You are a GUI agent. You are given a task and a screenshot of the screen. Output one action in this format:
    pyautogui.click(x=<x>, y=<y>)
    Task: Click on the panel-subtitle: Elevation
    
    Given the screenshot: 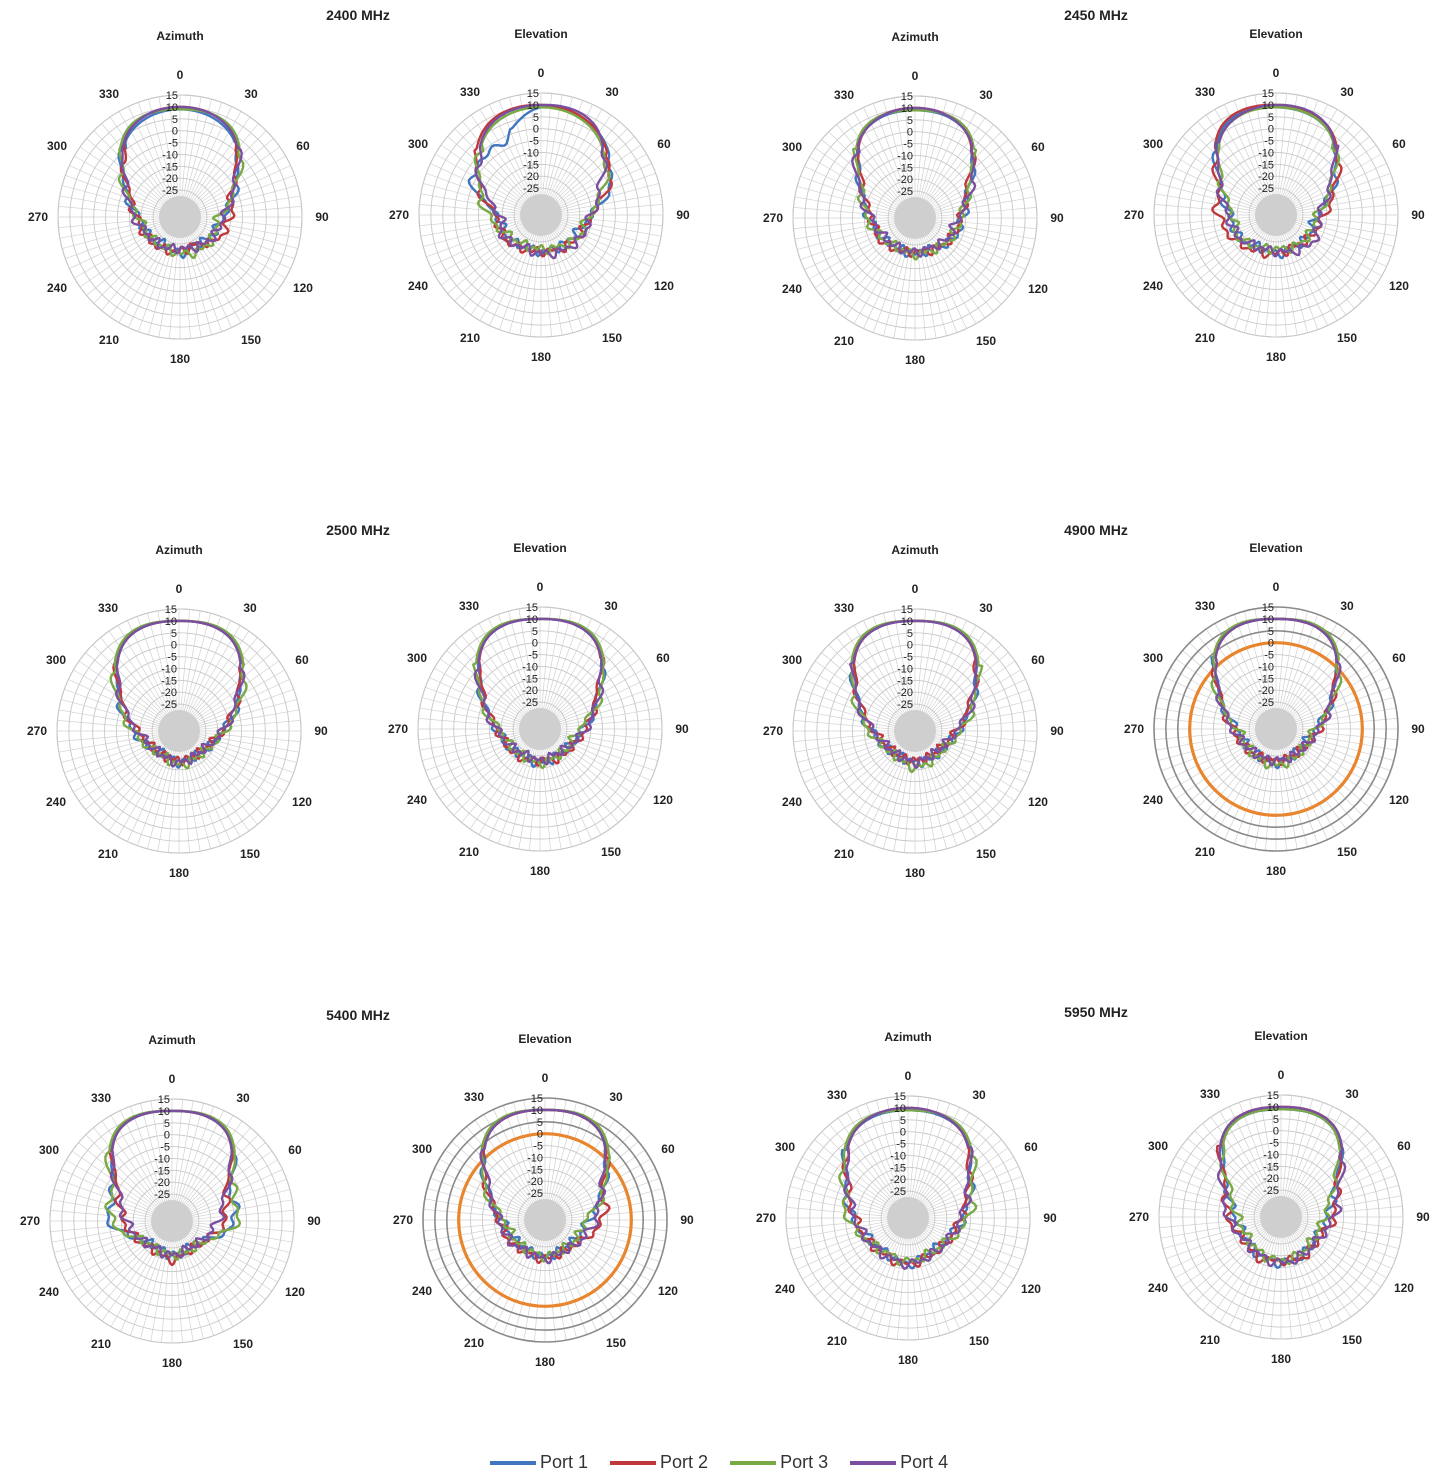 What is the action you would take?
    pyautogui.click(x=544, y=1039)
    